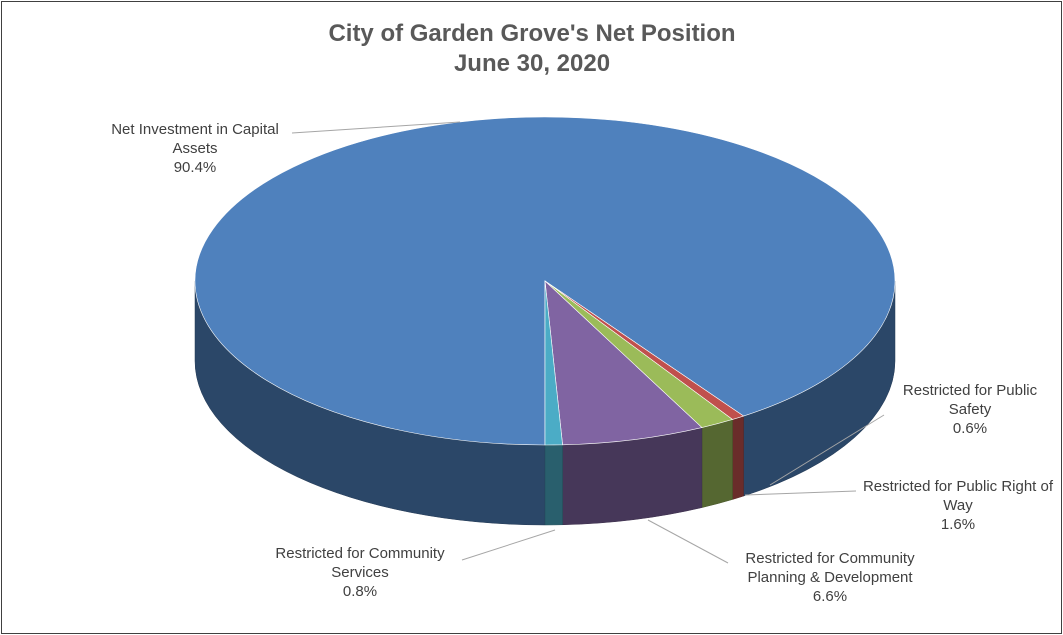 The height and width of the screenshot is (635, 1063). I want to click on data-label: Restricted for Public Safety 0.6%, so click(970, 409).